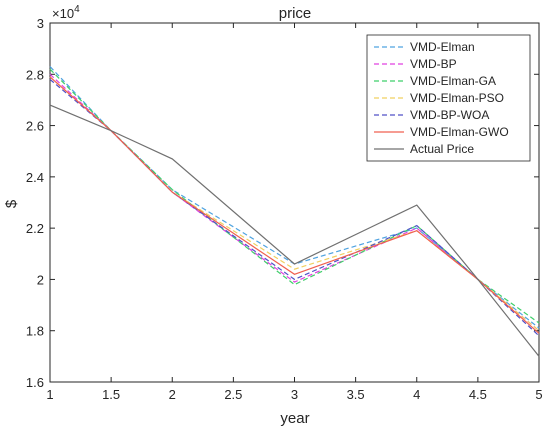  What do you see at coordinates (35, 228) in the screenshot?
I see `y-tick-label: 2.2` at bounding box center [35, 228].